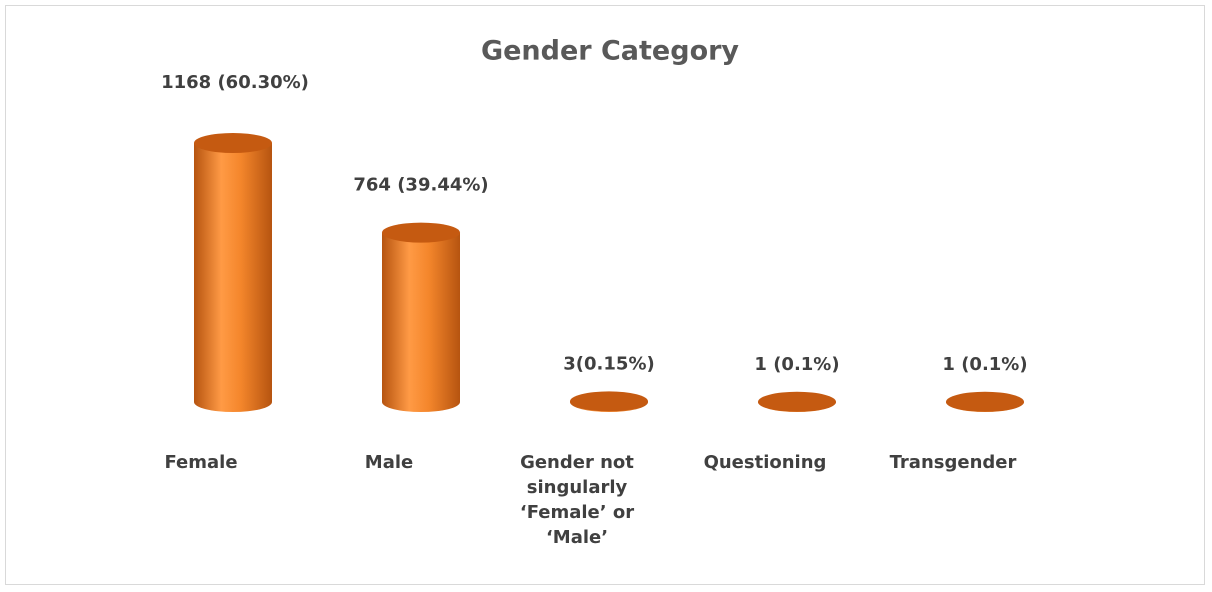  I want to click on chart-title: Gender Category, so click(610, 51).